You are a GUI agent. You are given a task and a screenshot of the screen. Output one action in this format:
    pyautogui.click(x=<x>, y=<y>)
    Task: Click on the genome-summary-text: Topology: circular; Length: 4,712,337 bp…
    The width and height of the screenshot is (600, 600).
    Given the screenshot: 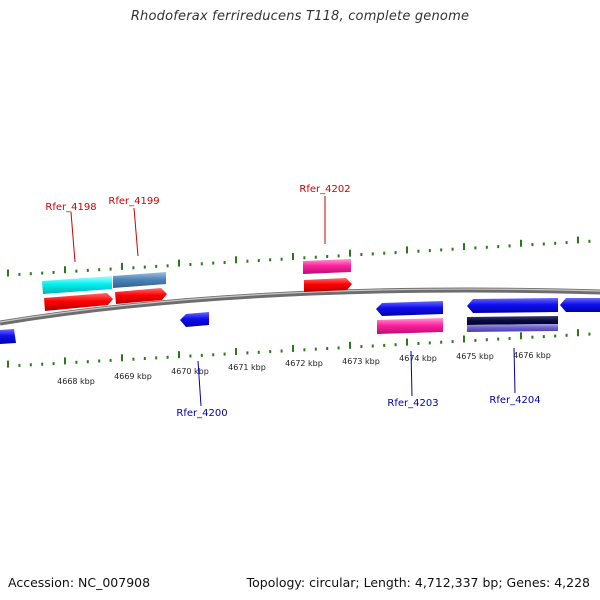 What is the action you would take?
    pyautogui.click(x=418, y=582)
    